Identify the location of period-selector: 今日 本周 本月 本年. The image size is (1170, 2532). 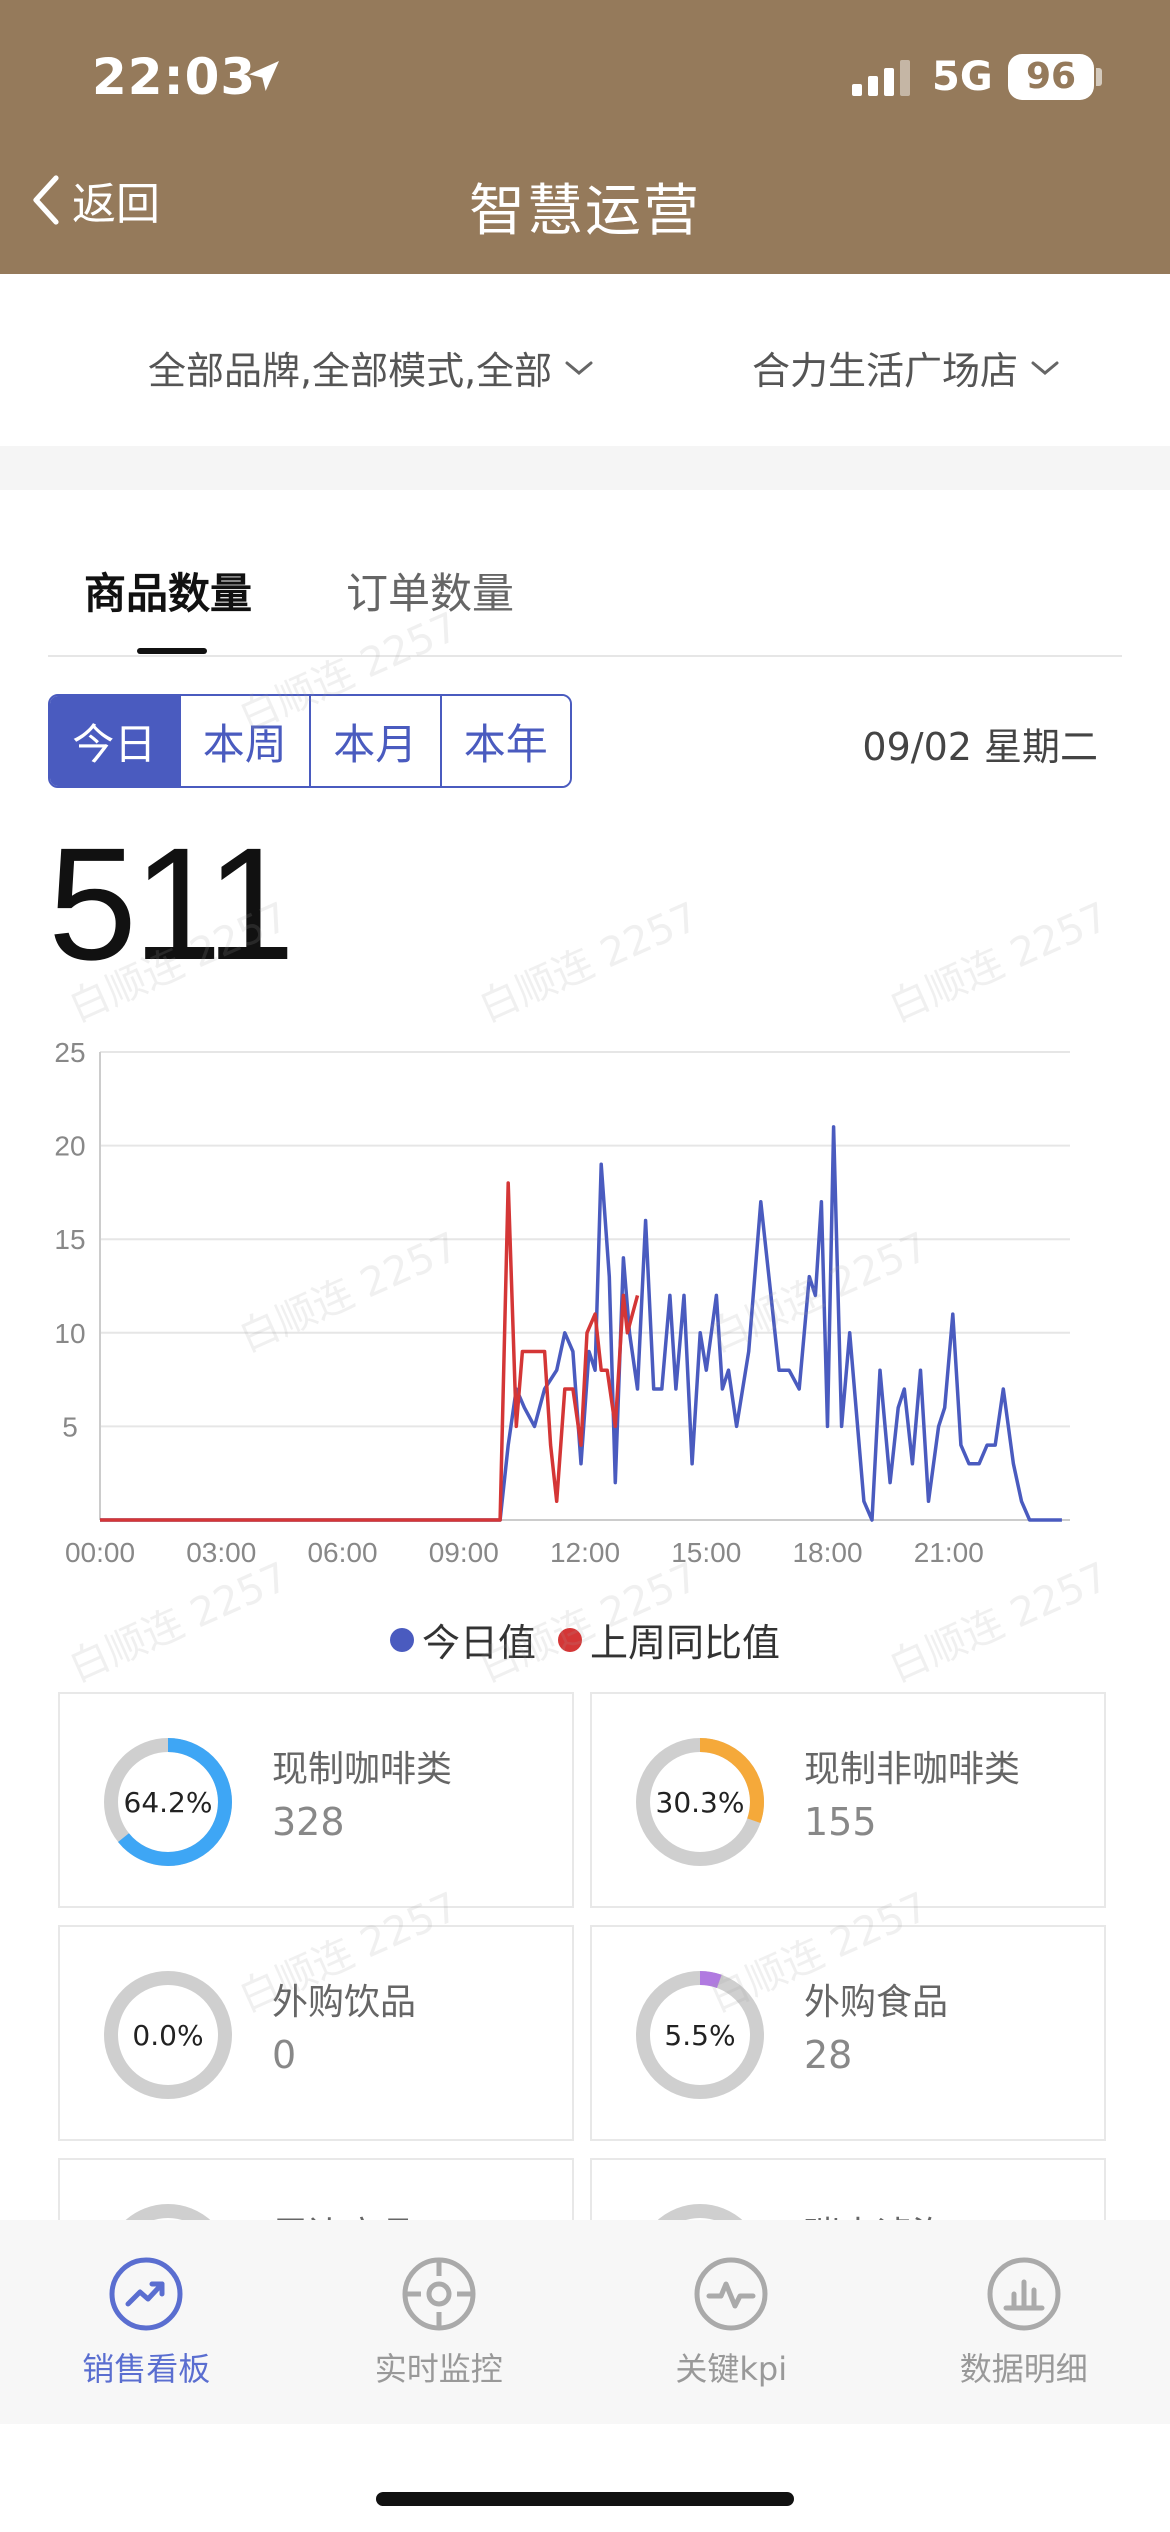
(310, 741).